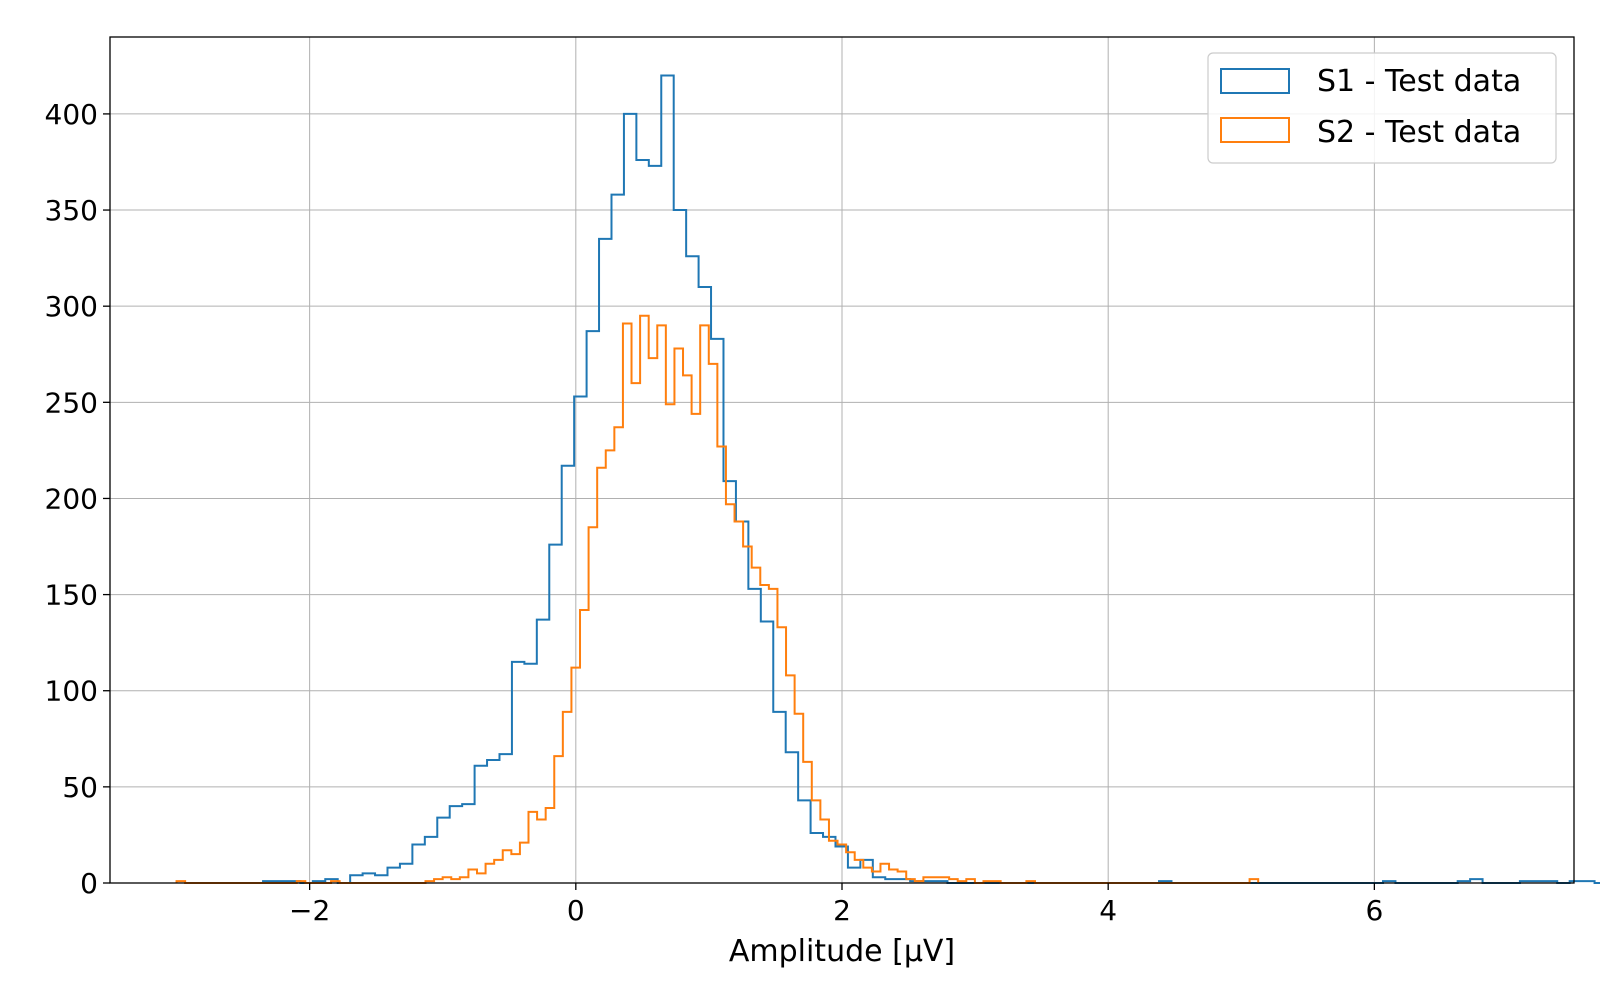 The height and width of the screenshot is (1000, 1600). I want to click on x-tick-label: −2, so click(309, 910).